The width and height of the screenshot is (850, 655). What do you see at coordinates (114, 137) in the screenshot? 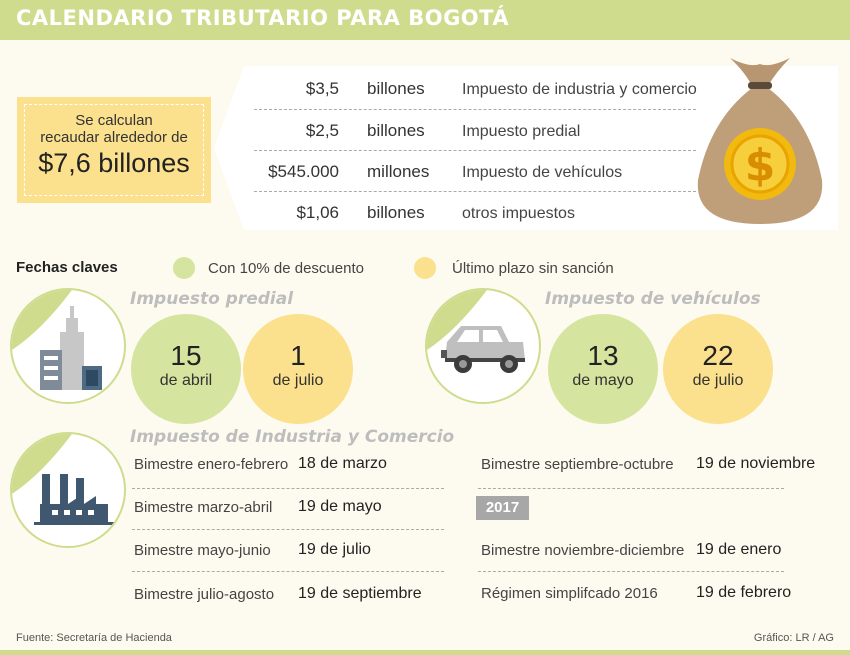
I see `summary-line2: recaudar alrededor de` at bounding box center [114, 137].